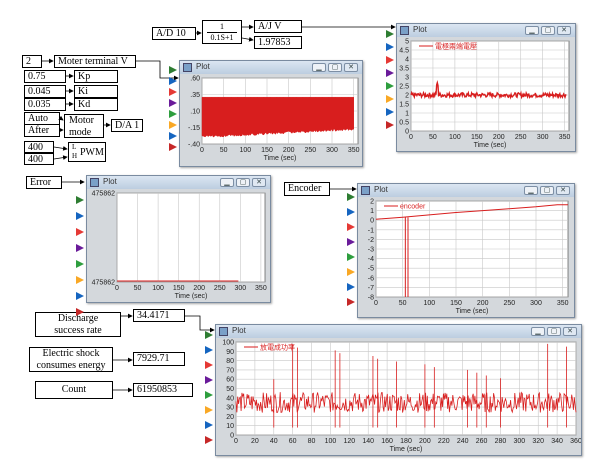  I want to click on error-block: Error, so click(44, 182).